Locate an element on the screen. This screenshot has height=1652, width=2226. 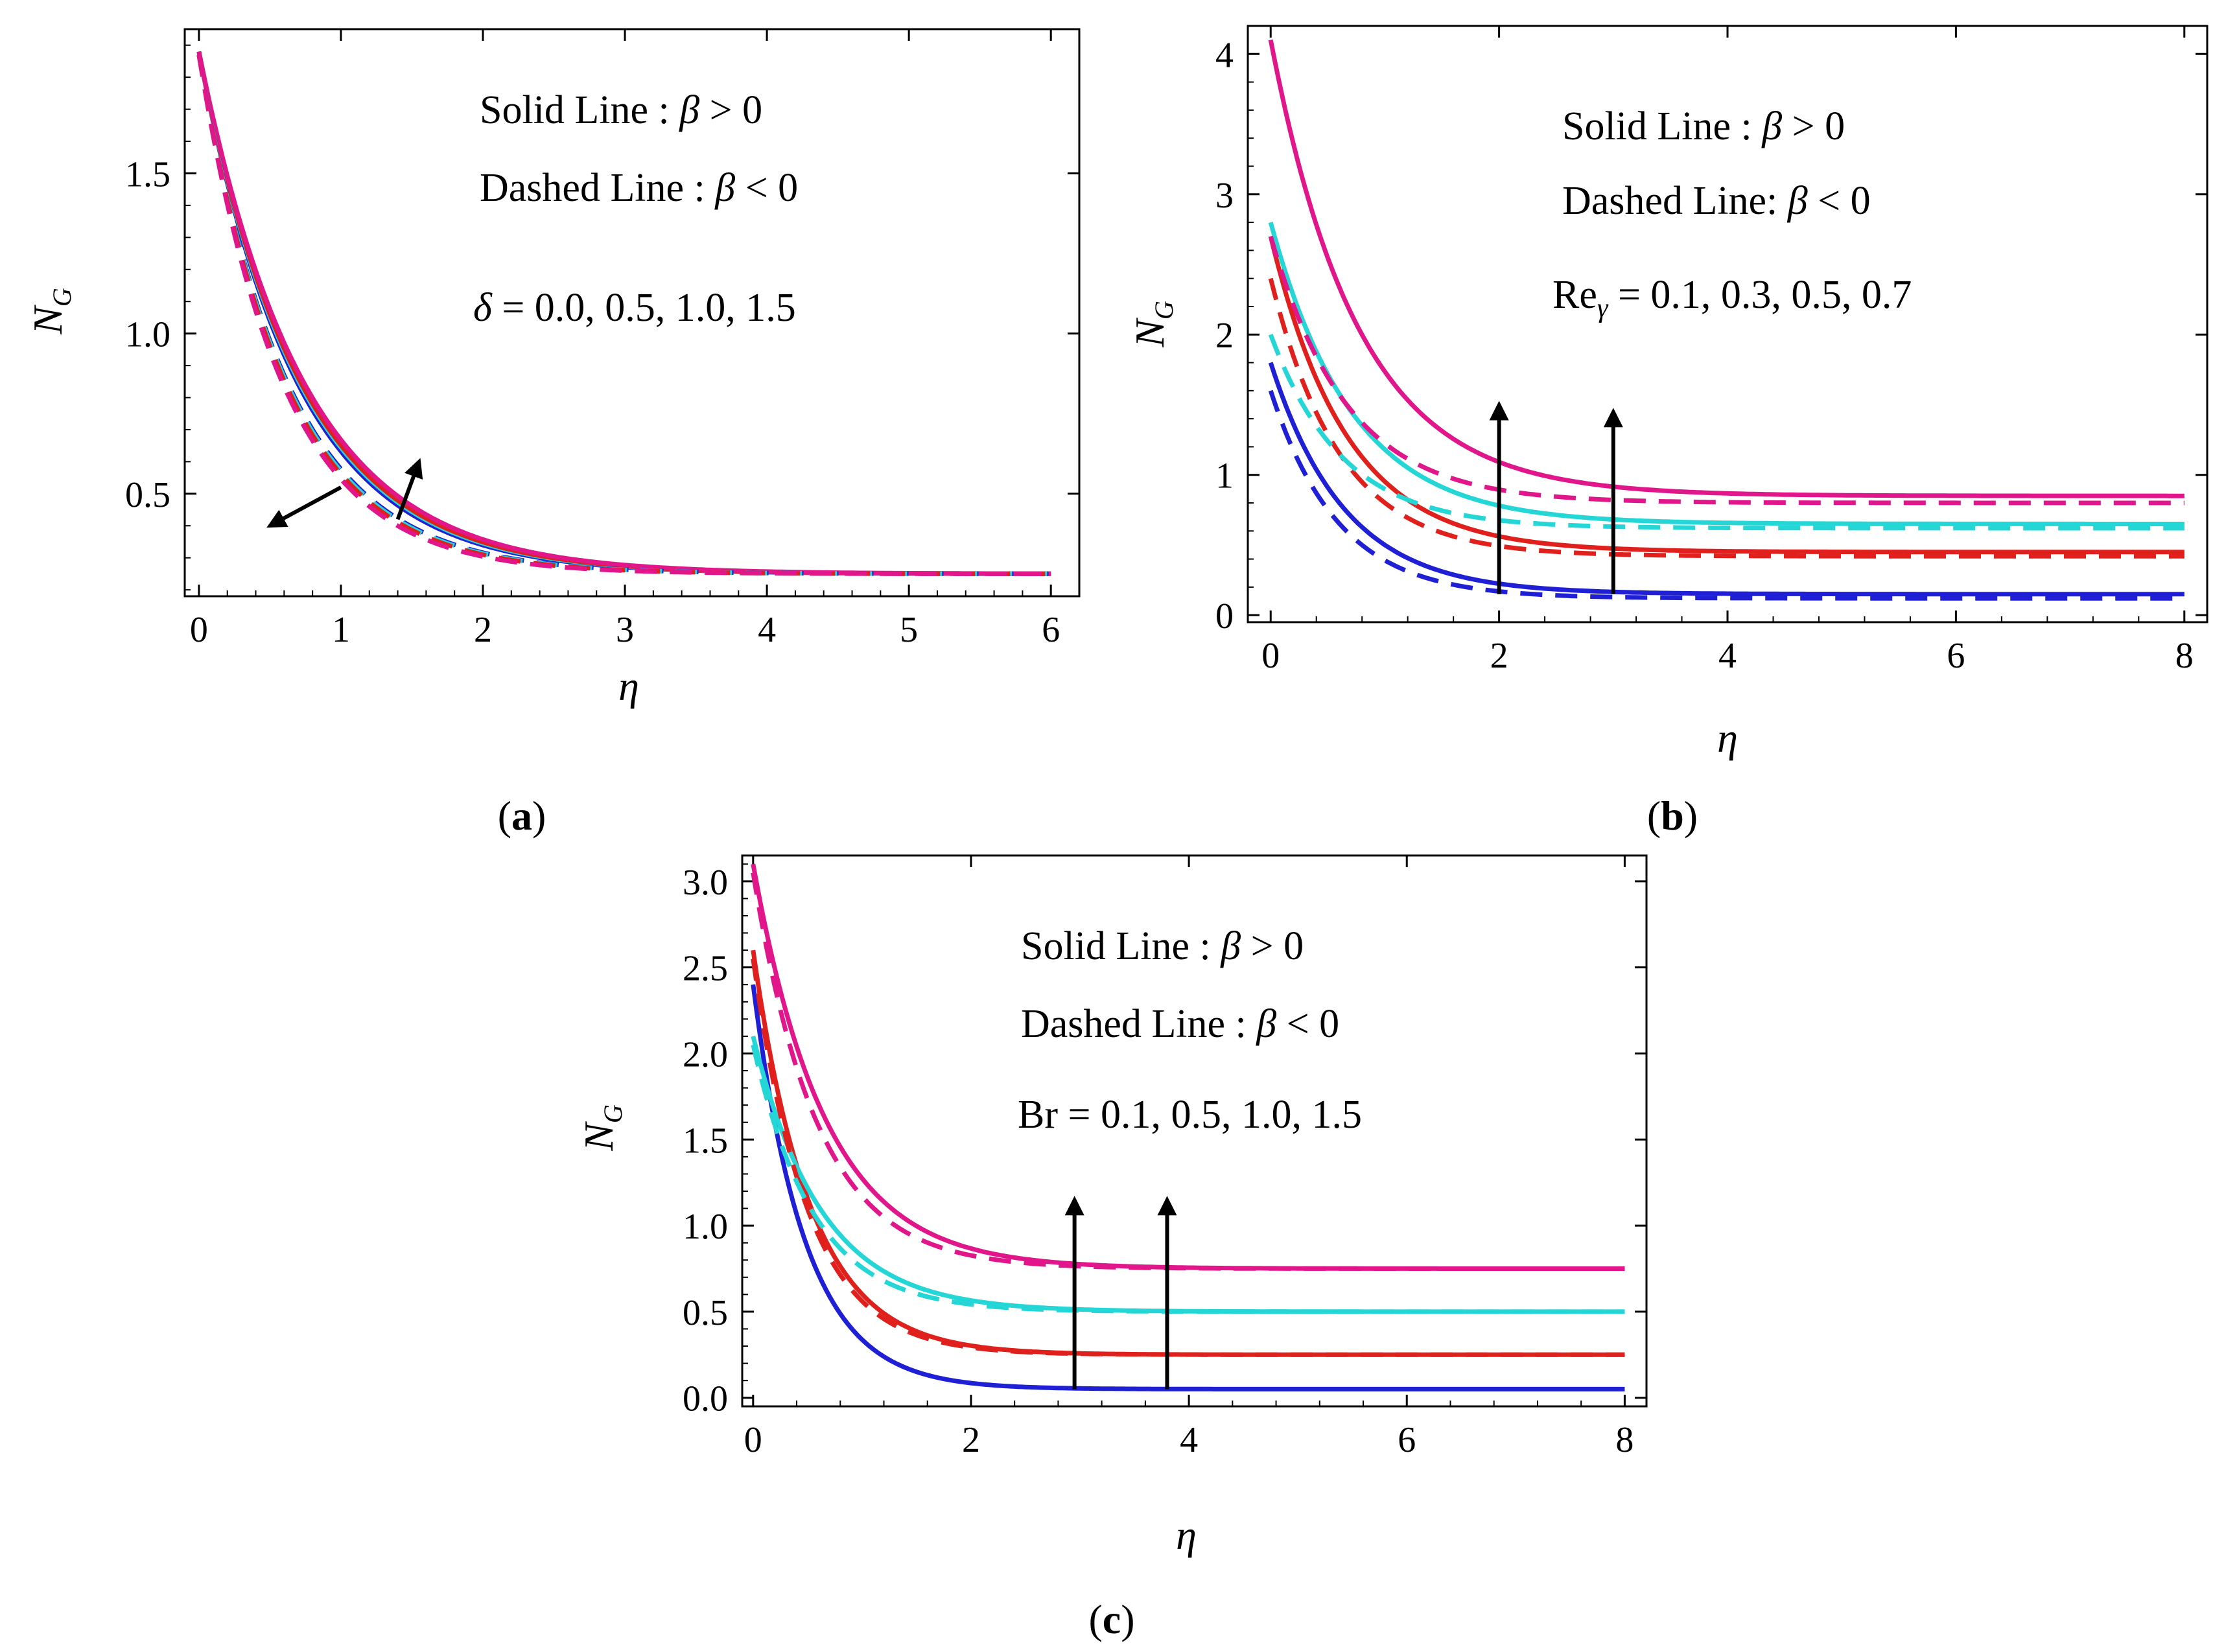
x-tick-label: 5 is located at coordinates (909, 630).